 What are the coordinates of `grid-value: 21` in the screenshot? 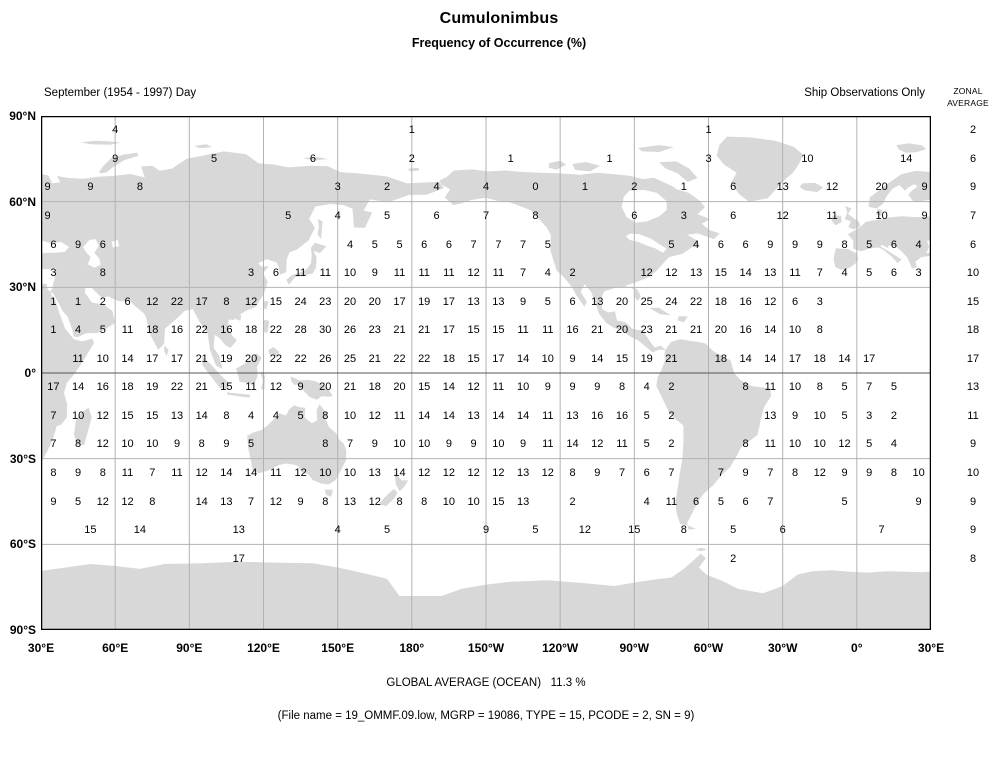 It's located at (374, 358).